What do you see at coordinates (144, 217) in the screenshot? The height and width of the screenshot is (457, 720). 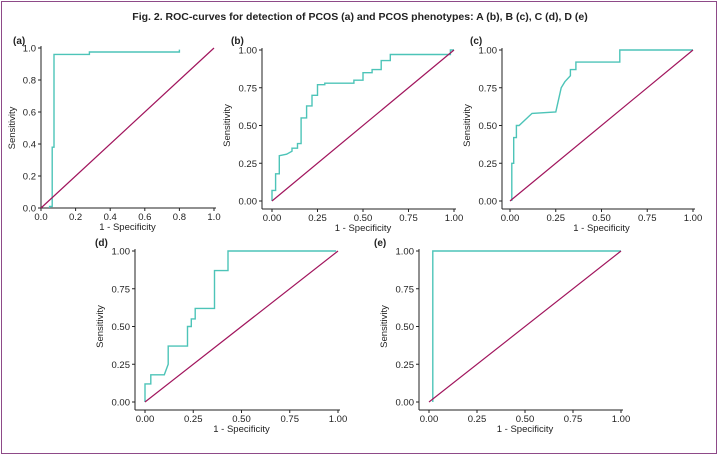 I see `panel-1-x-tick-label: 0.6` at bounding box center [144, 217].